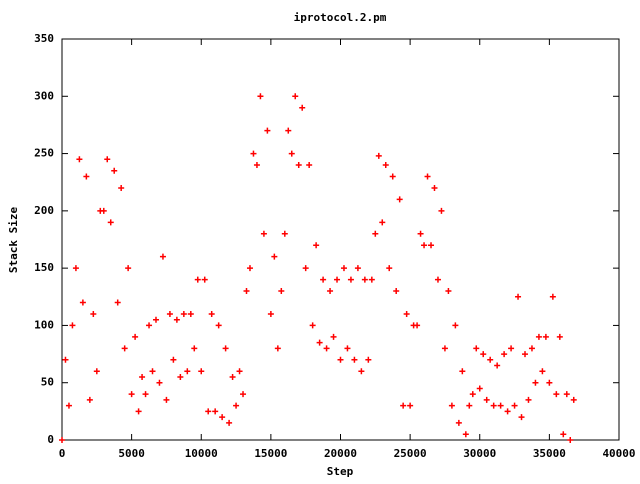 This screenshot has width=640, height=484. I want to click on y-tick-label: 200, so click(44, 210).